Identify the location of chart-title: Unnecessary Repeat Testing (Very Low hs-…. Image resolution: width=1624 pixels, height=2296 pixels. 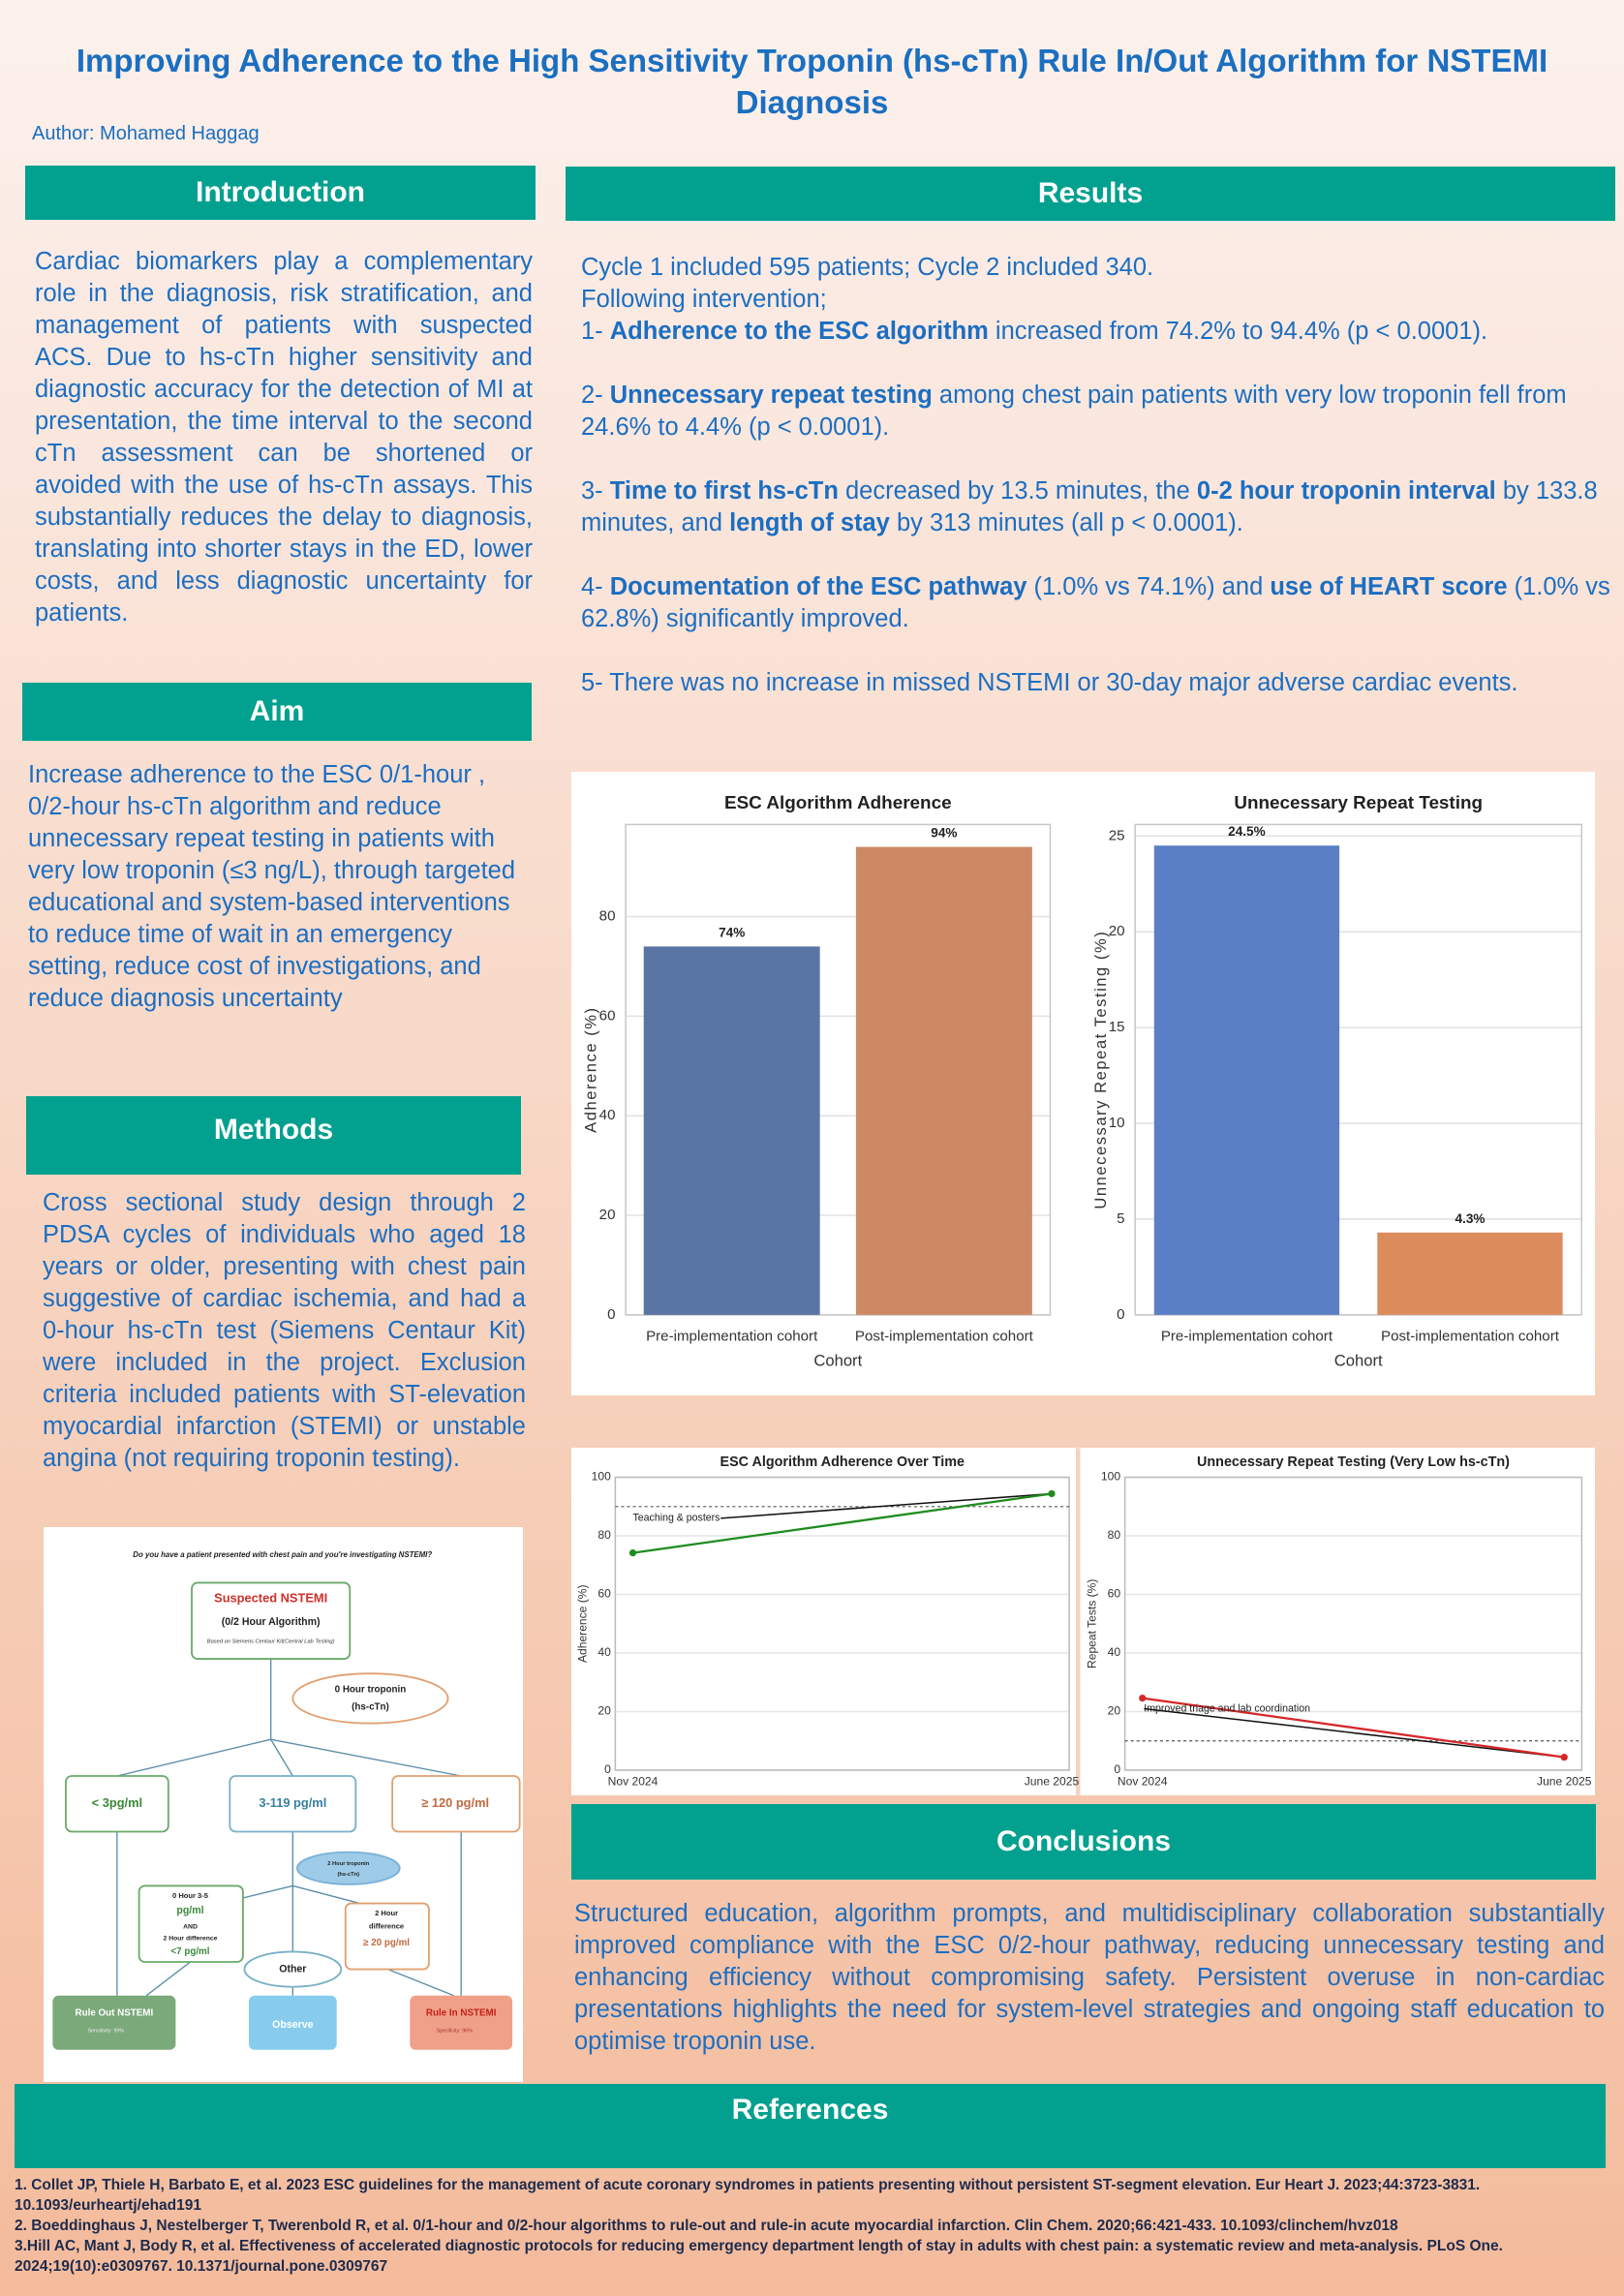
(1353, 1462).